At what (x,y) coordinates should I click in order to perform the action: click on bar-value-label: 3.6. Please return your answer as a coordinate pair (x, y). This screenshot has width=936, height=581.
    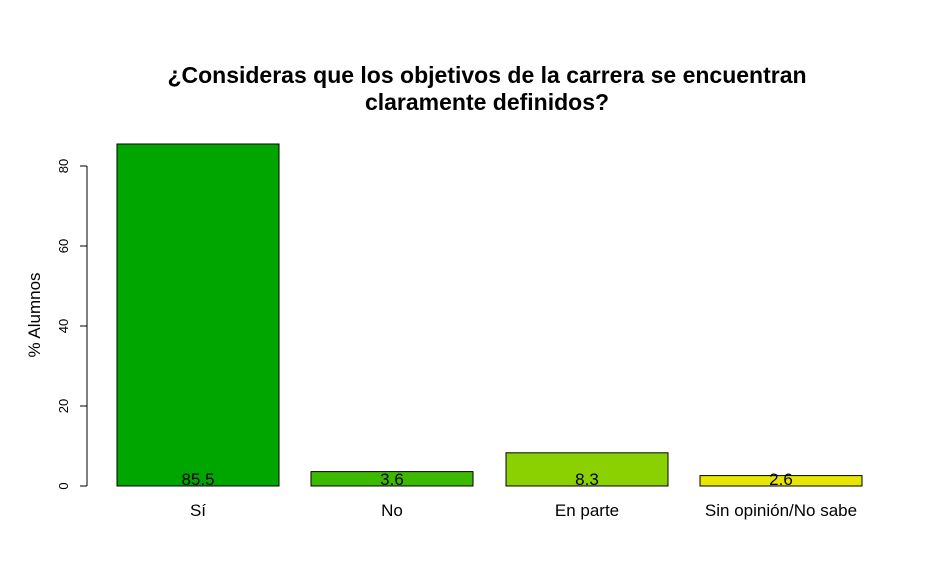
    Looking at the image, I should click on (392, 479).